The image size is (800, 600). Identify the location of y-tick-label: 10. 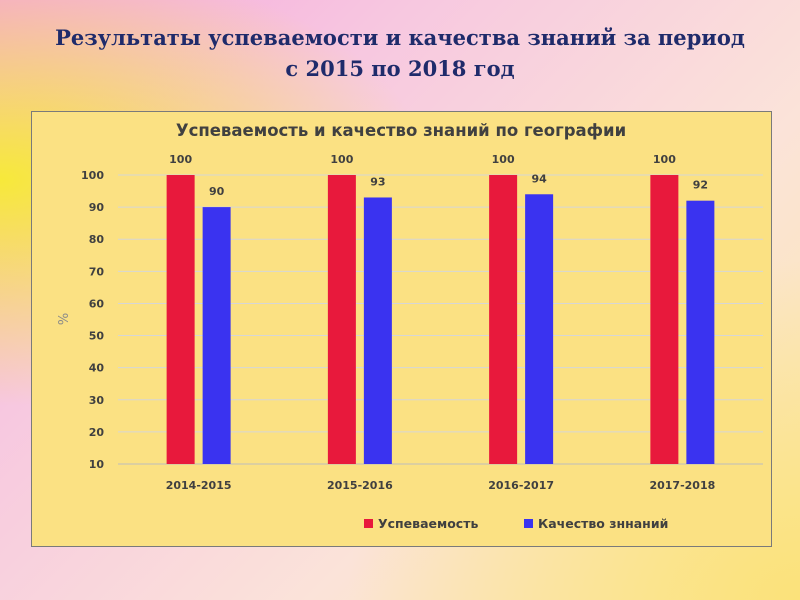
(97, 464).